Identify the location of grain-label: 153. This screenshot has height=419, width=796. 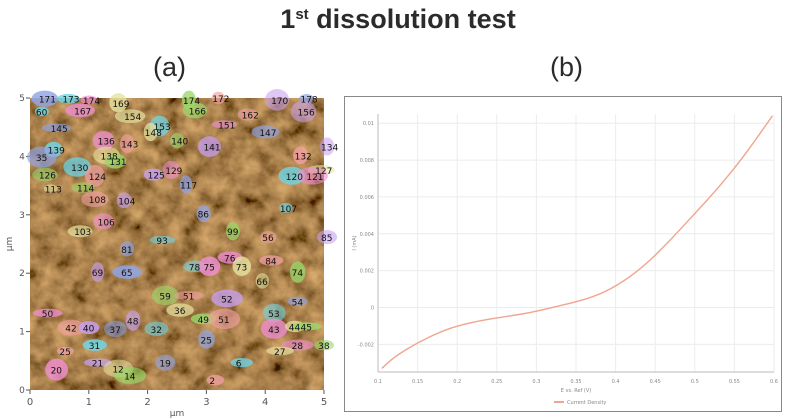
(161, 128).